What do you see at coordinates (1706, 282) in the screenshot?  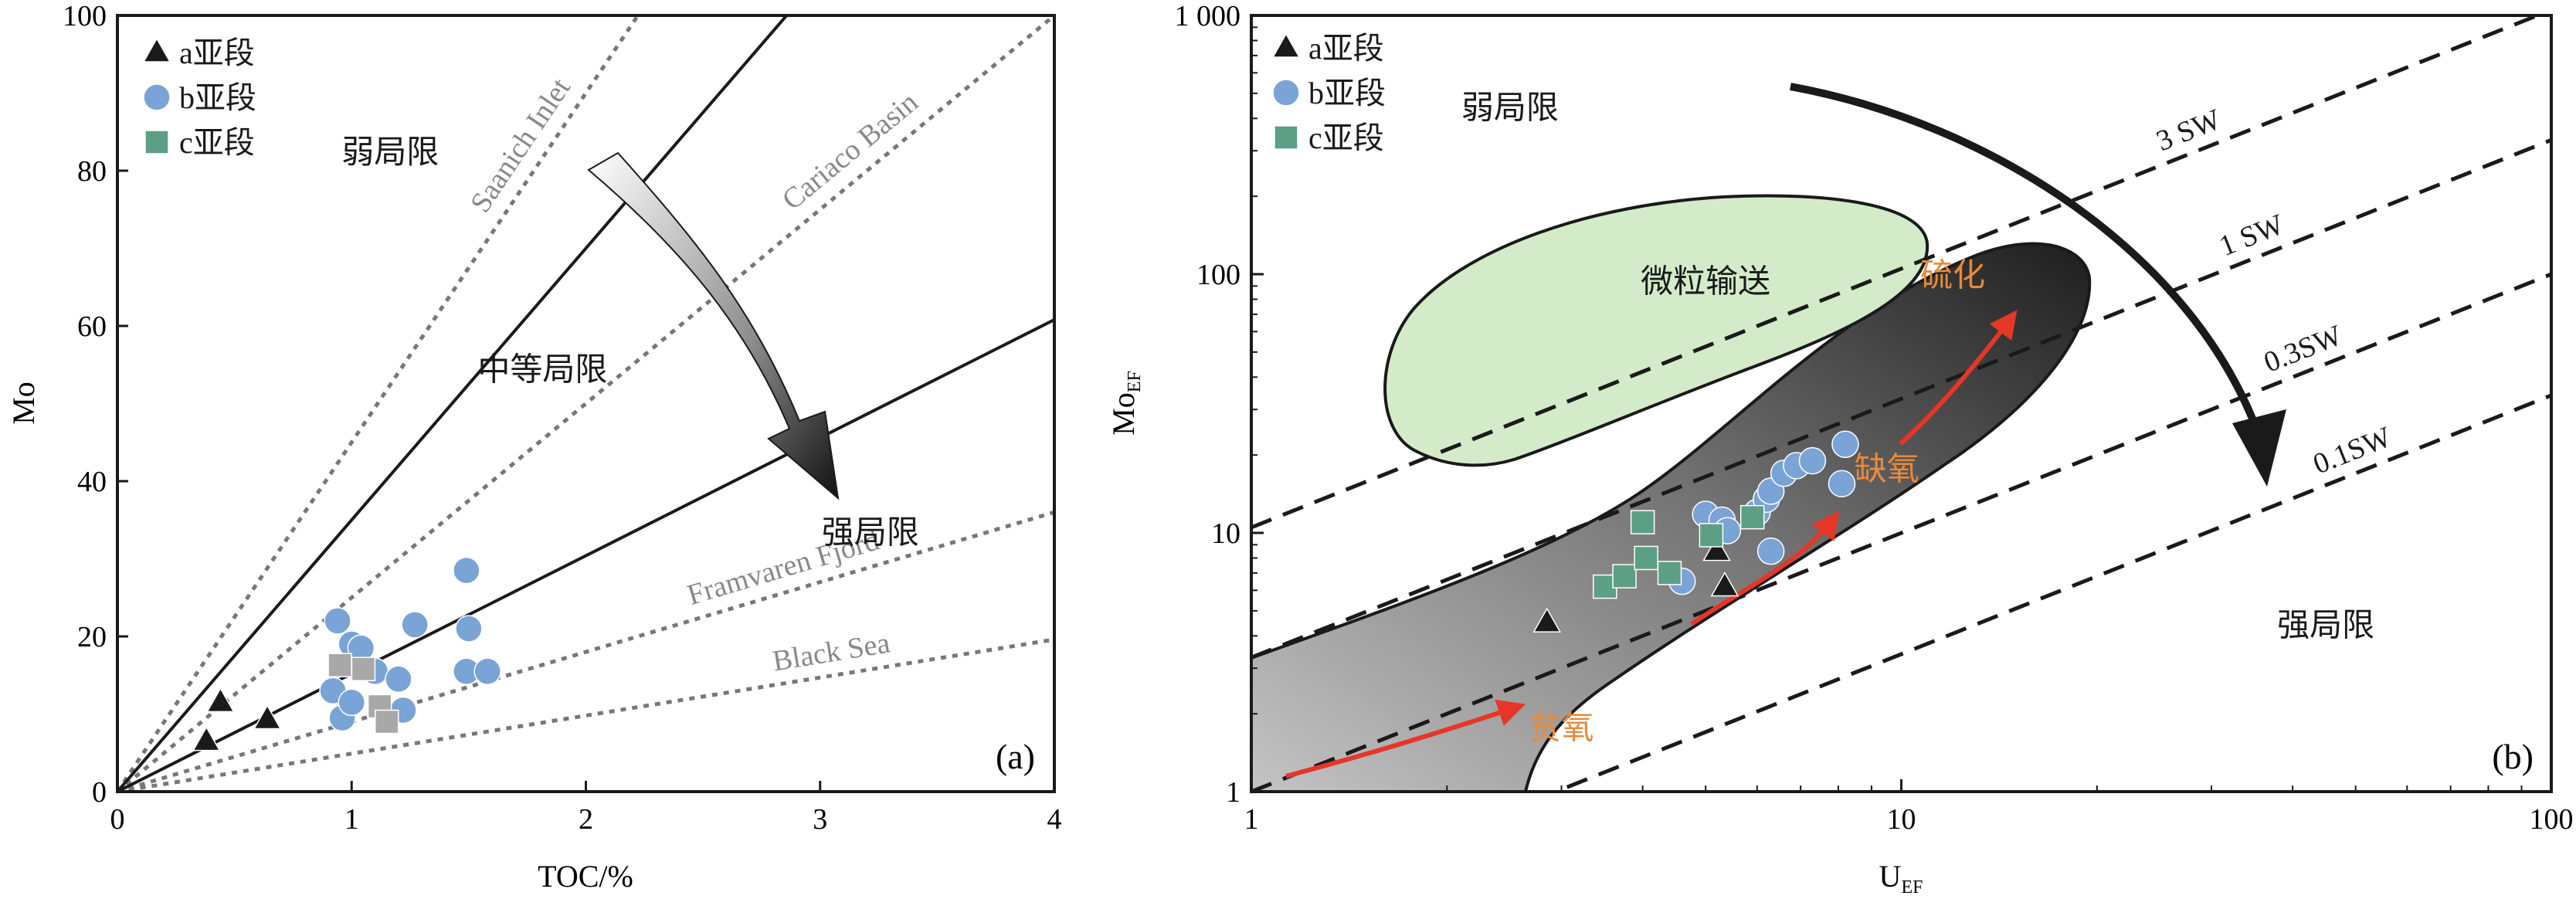 I see `panel-b-region-label: 微粒输送` at bounding box center [1706, 282].